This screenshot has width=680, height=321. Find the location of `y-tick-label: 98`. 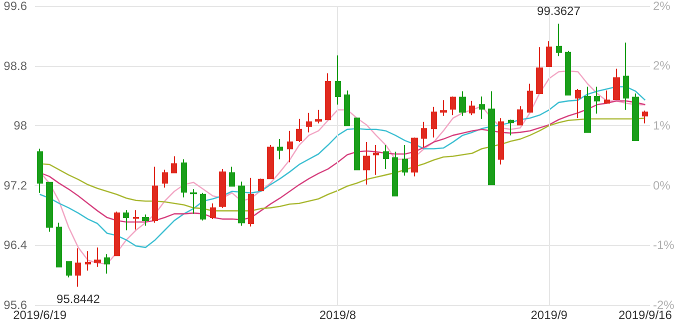

y-tick-label: 98 is located at coordinates (21, 125).